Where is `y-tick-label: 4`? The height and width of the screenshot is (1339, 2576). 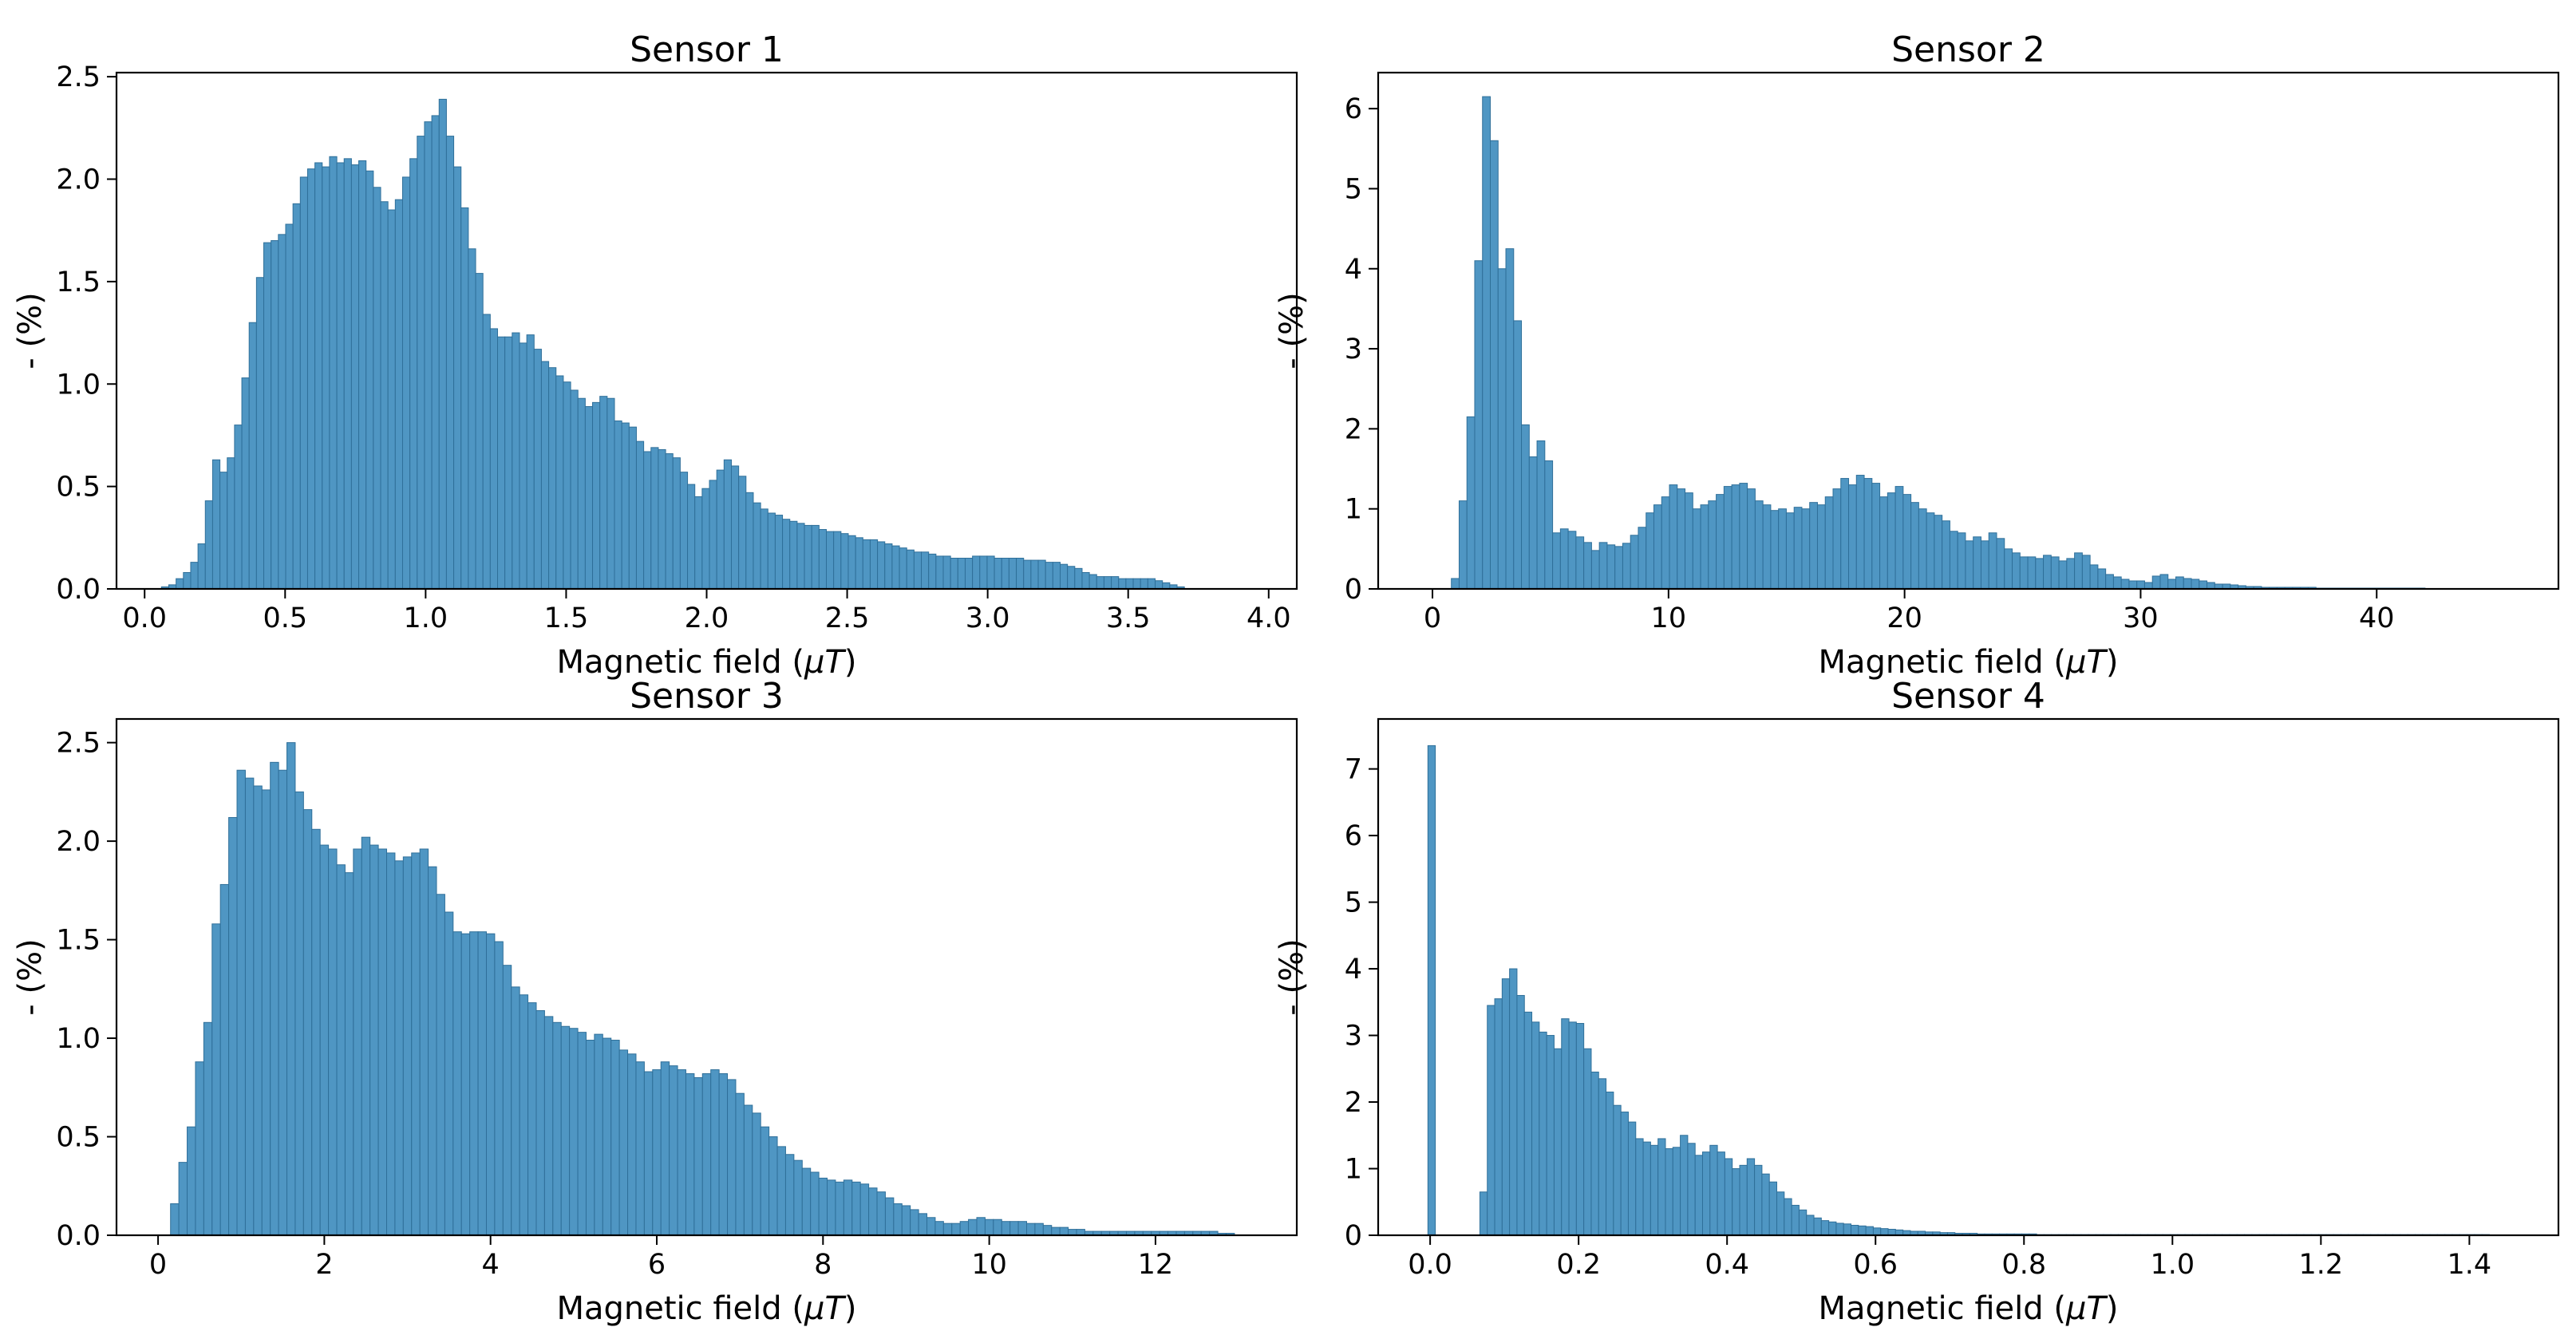
y-tick-label: 4 is located at coordinates (1353, 969).